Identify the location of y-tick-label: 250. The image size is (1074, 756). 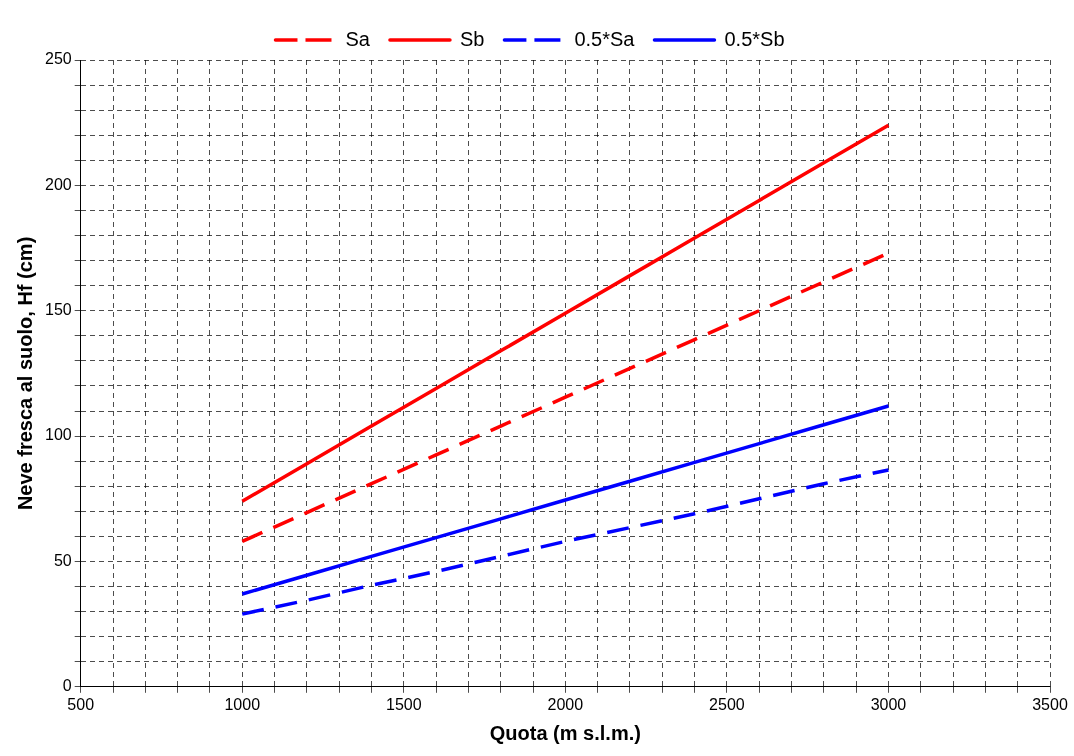
(58, 59).